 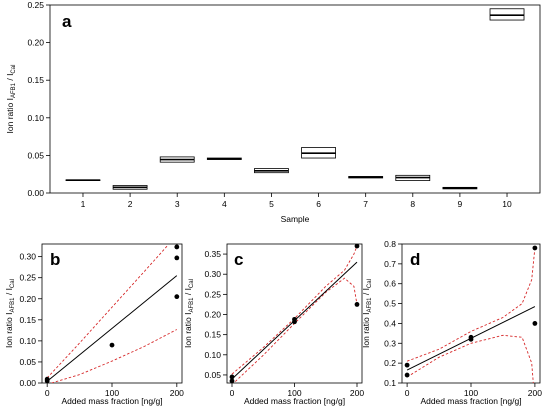 What do you see at coordinates (67, 21) in the screenshot?
I see `panel-label: a` at bounding box center [67, 21].